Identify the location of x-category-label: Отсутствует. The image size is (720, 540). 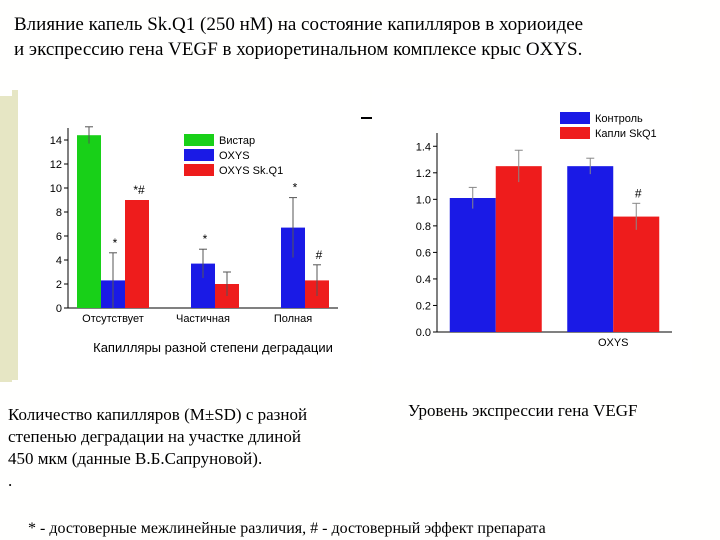
(113, 319).